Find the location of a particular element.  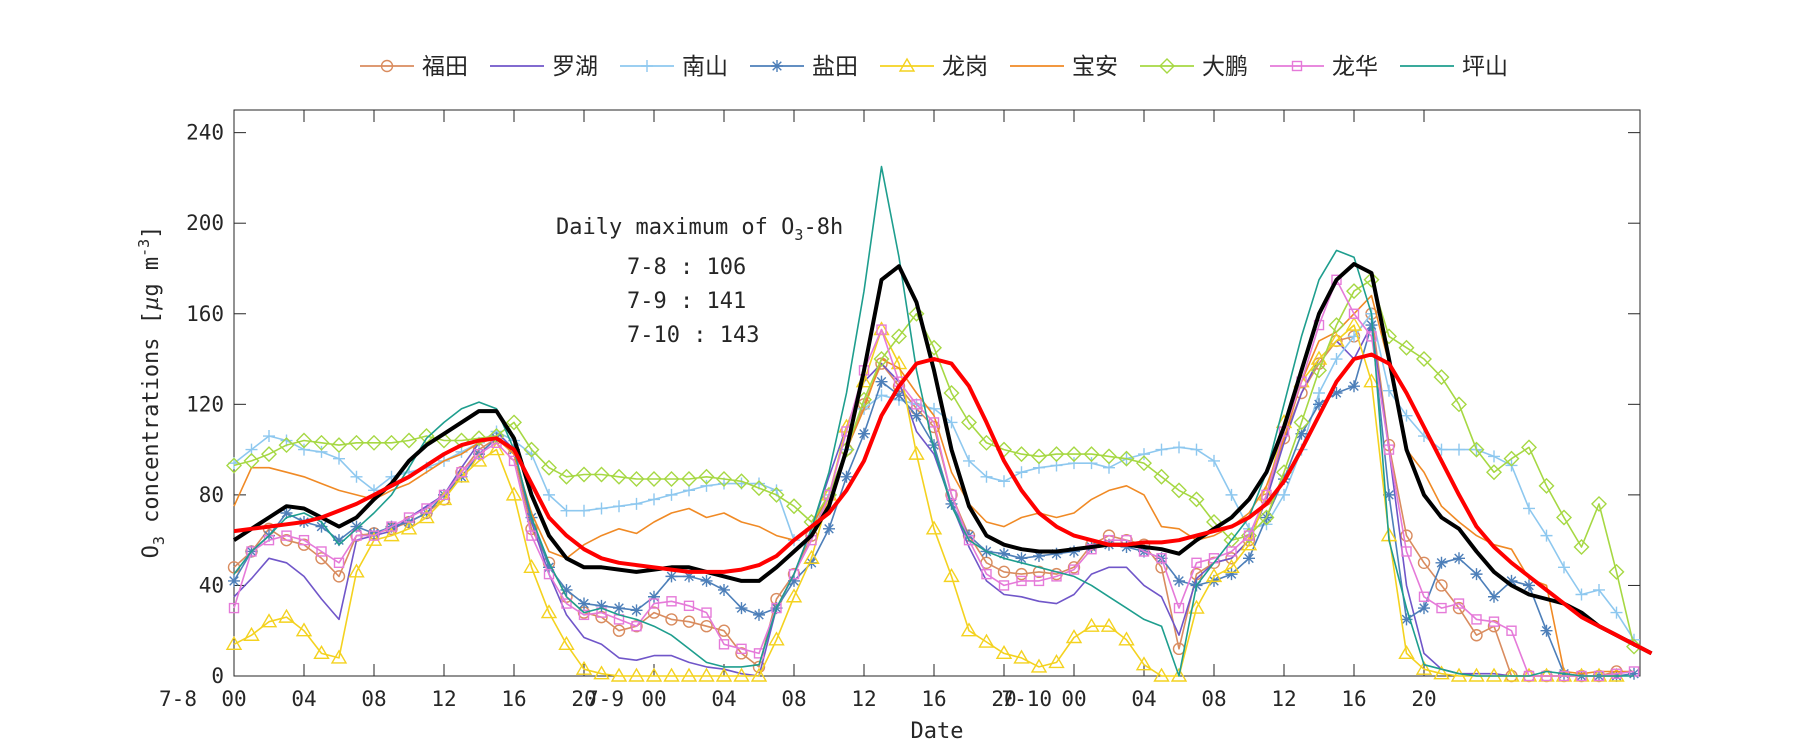

x-tick-label: 04 is located at coordinates (1143, 699).